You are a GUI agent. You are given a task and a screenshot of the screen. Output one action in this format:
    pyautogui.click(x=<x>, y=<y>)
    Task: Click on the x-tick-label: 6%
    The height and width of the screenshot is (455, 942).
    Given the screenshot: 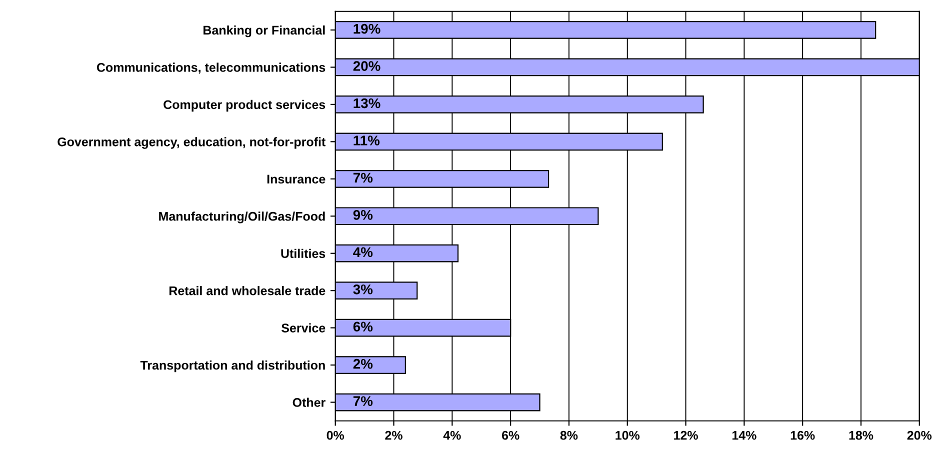 What is the action you would take?
    pyautogui.click(x=511, y=435)
    